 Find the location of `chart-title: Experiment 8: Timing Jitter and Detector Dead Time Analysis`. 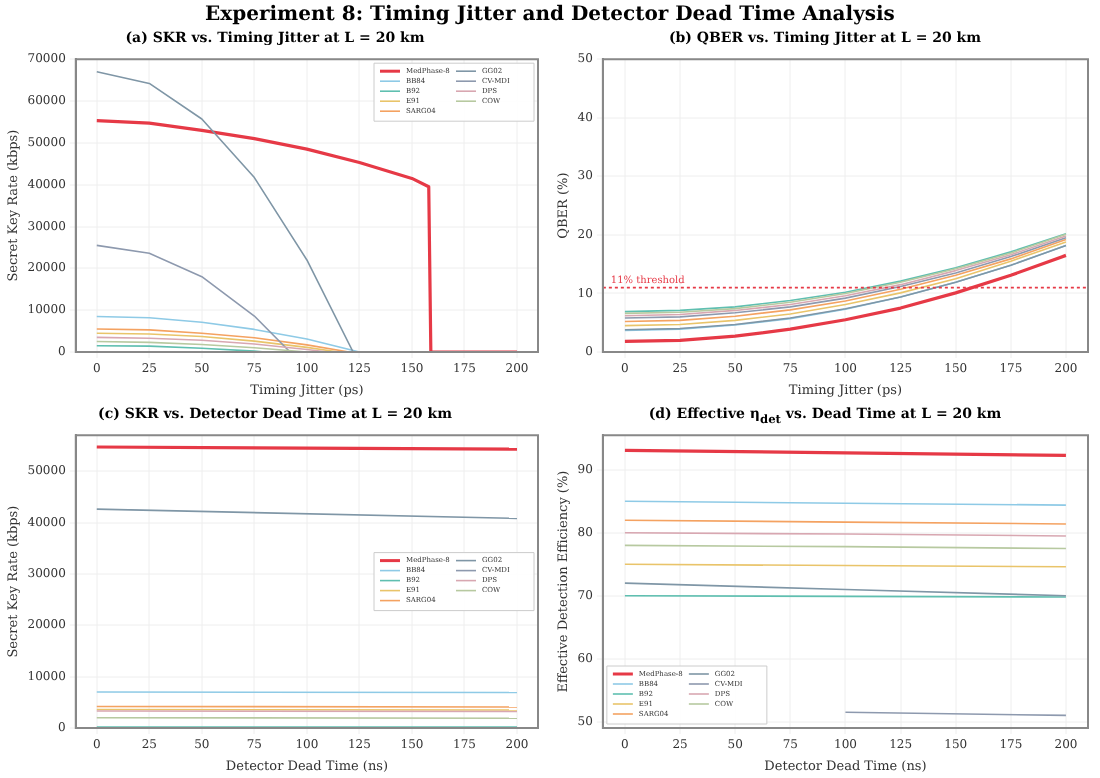

chart-title: Experiment 8: Timing Jitter and Detector Dead Time Analysis is located at coordinates (550, 15).